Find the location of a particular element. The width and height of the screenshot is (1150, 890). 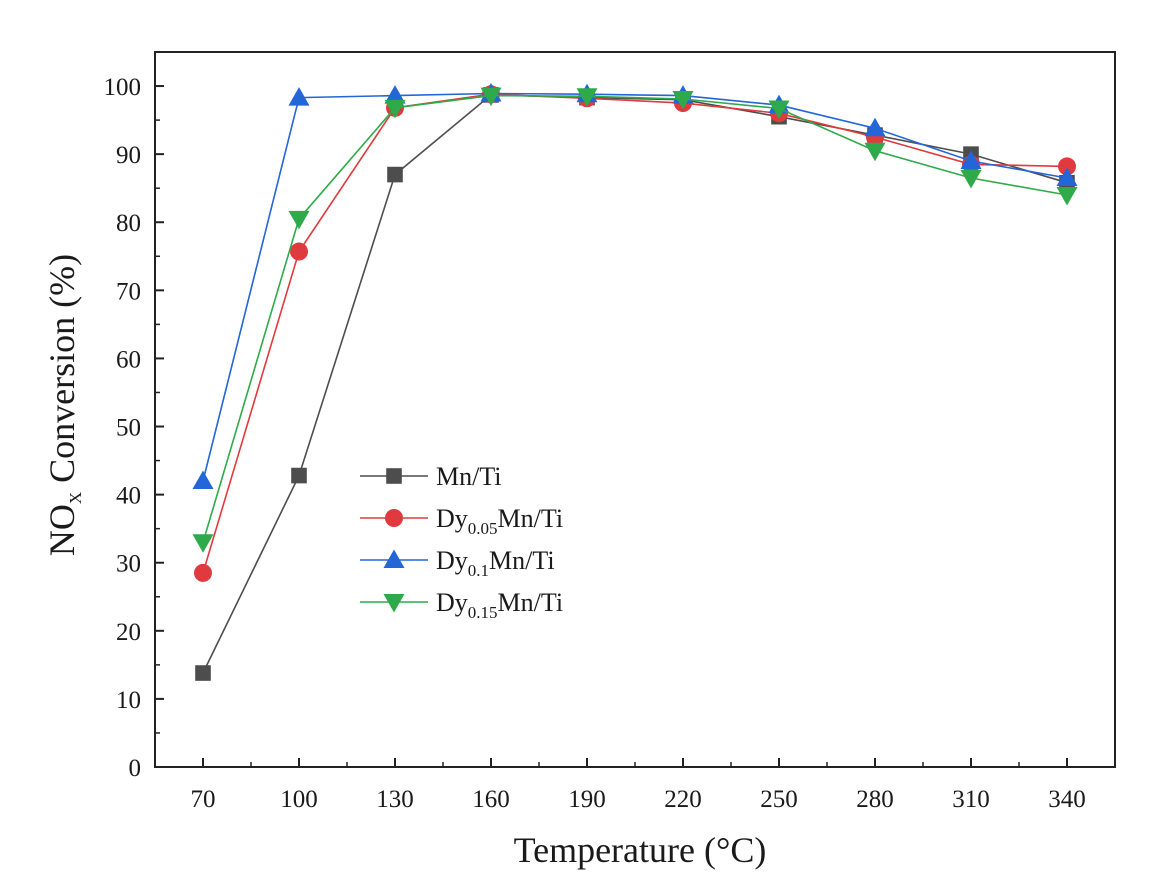

y-tick-label: 80 is located at coordinates (128, 223).